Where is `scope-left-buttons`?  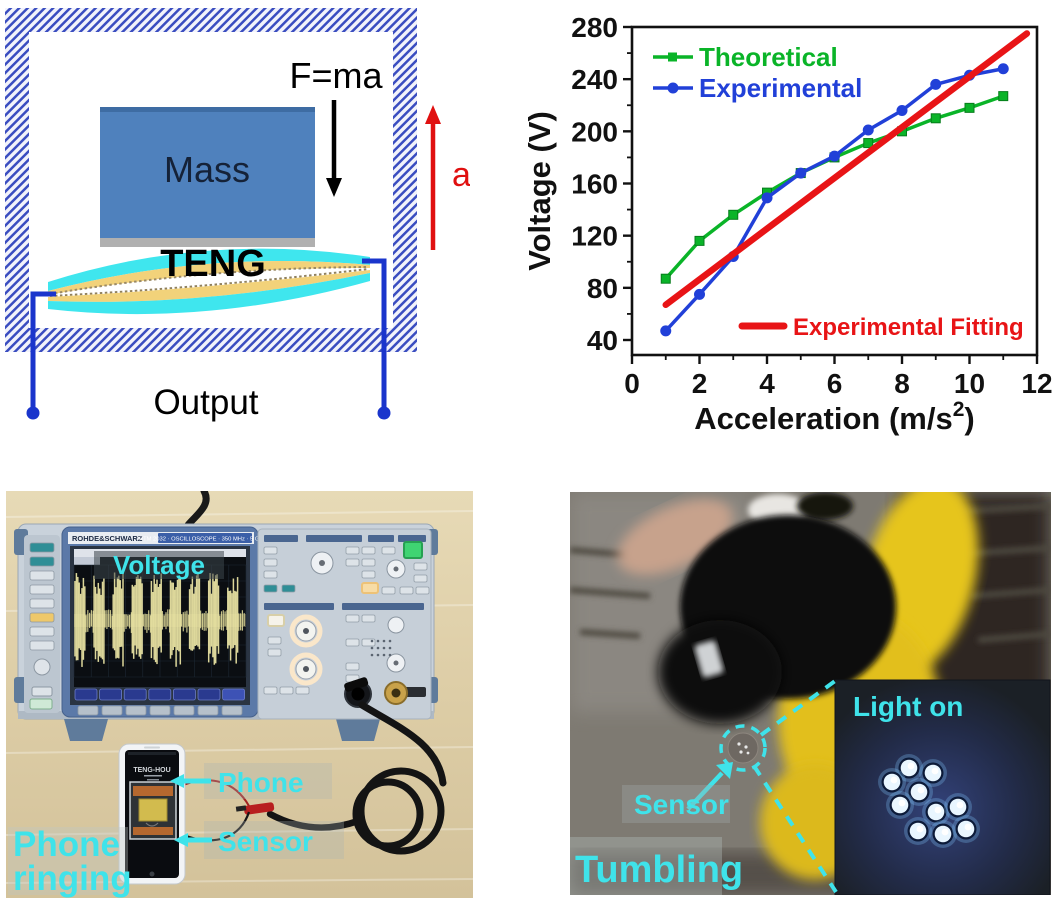
scope-left-buttons is located at coordinates (42, 596).